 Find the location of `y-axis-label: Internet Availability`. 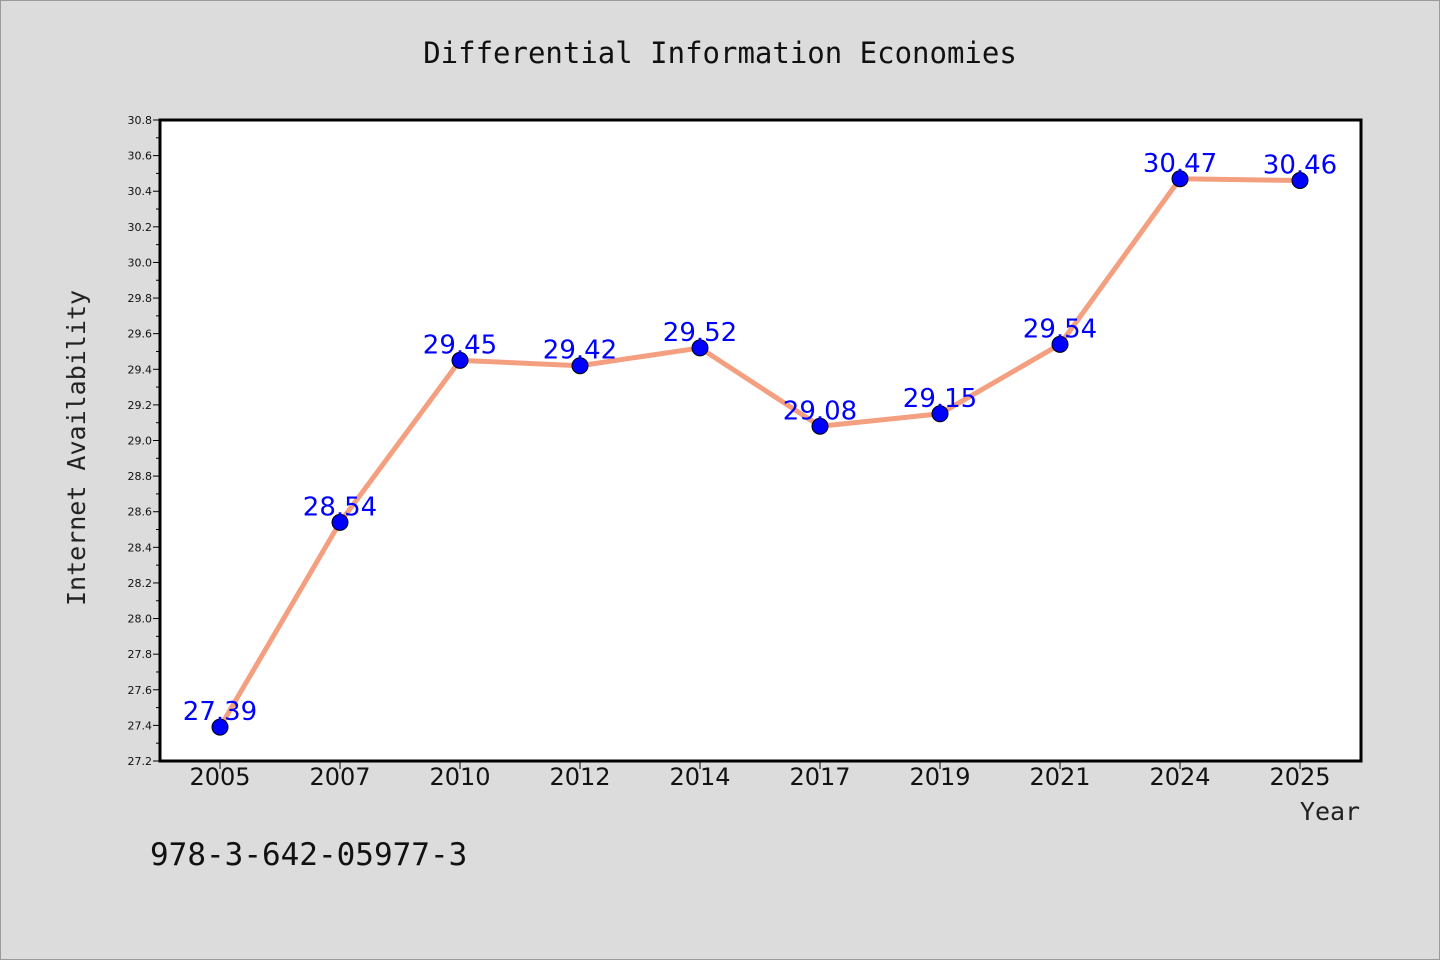

y-axis-label: Internet Availability is located at coordinates (76, 448).